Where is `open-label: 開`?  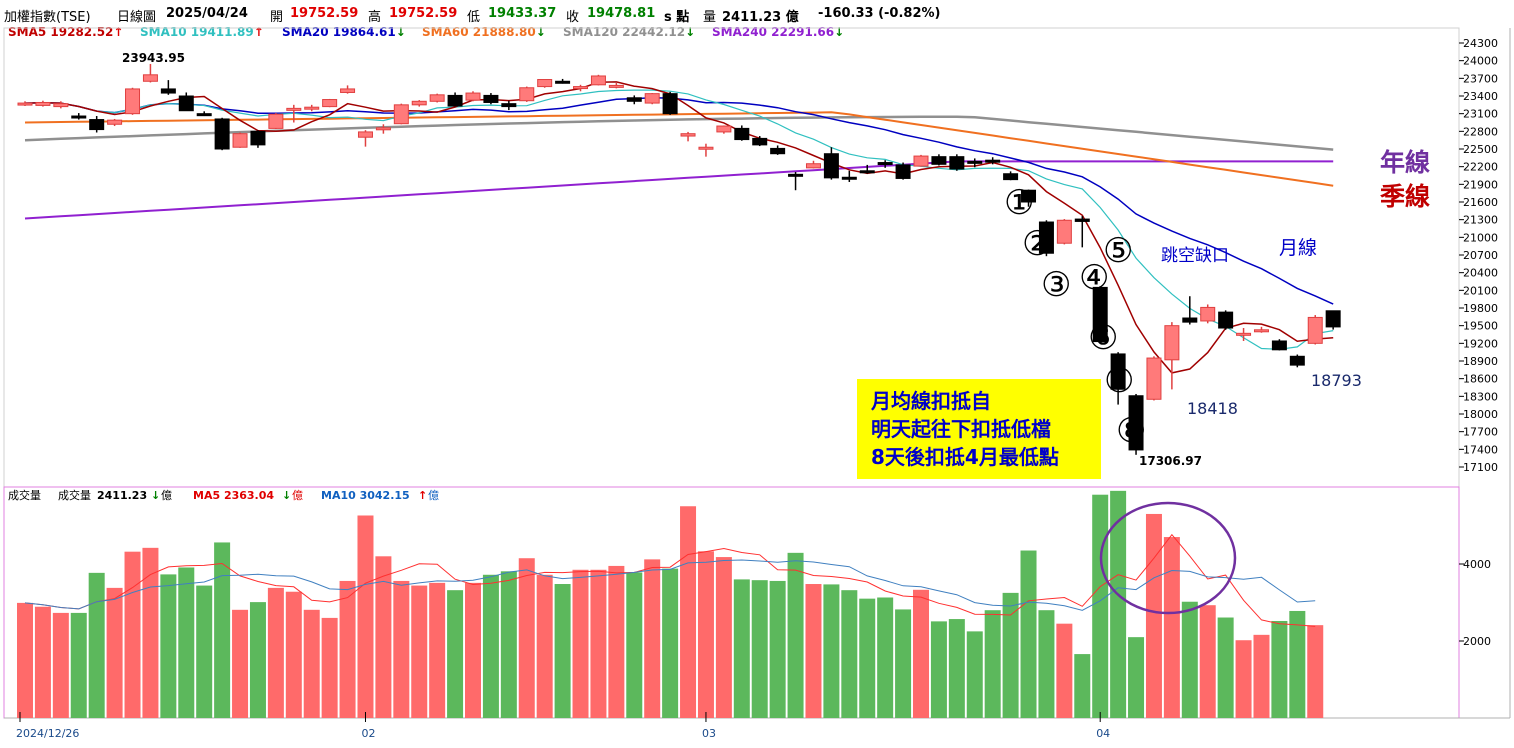 open-label: 開 is located at coordinates (277, 17).